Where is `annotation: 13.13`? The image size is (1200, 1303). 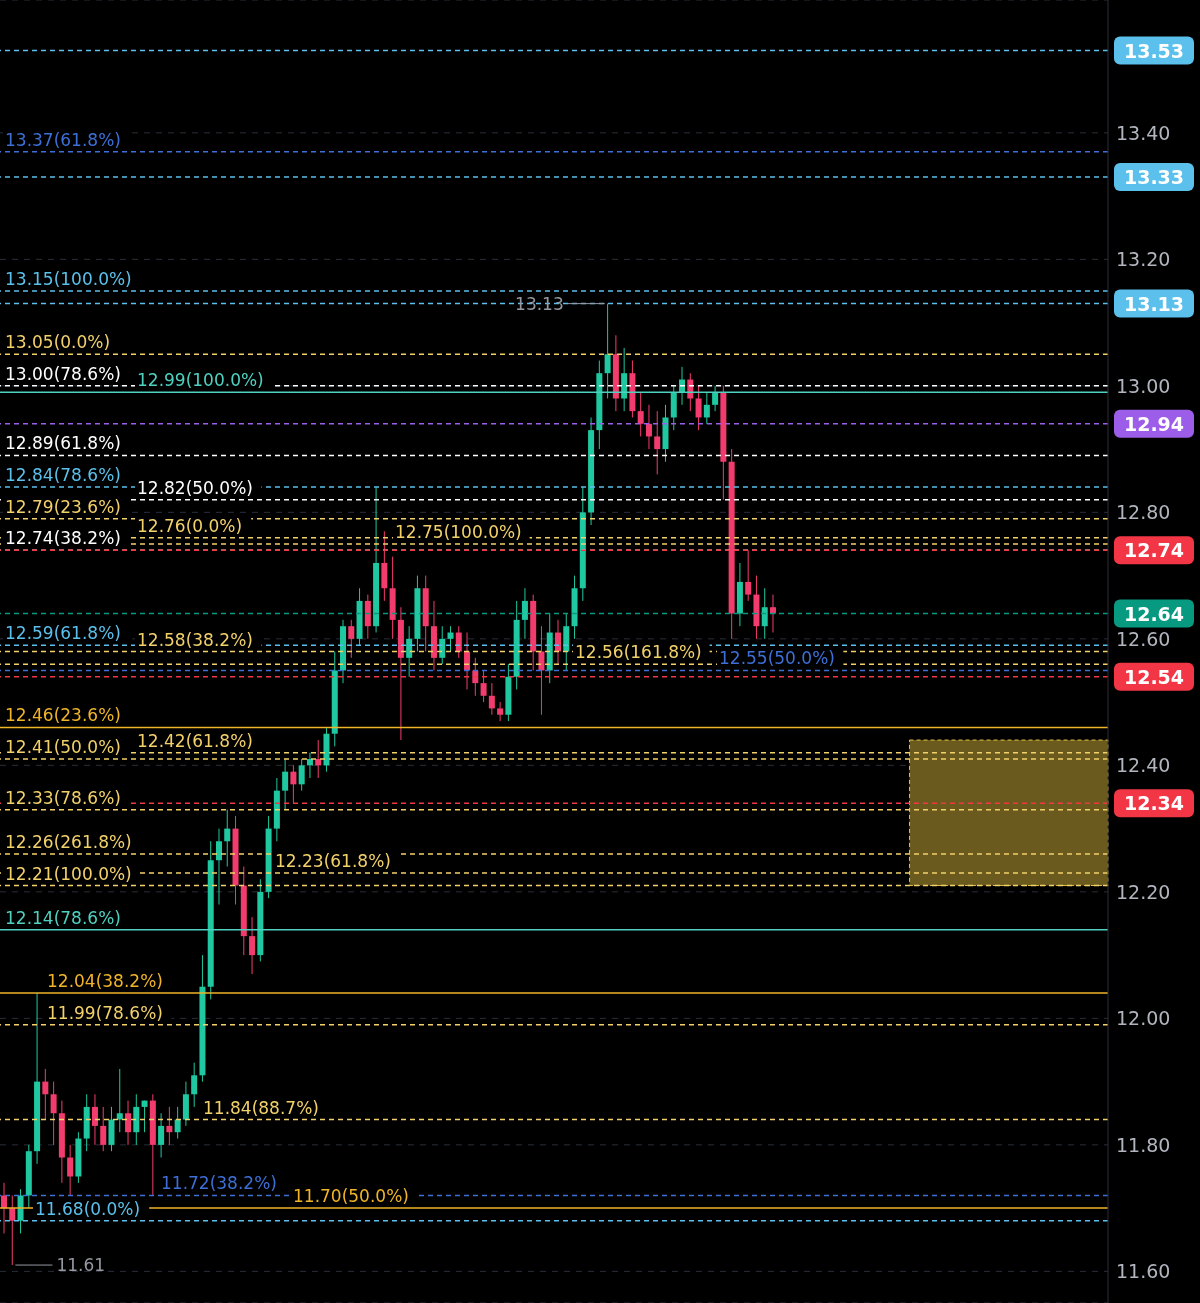 annotation: 13.13 is located at coordinates (539, 303).